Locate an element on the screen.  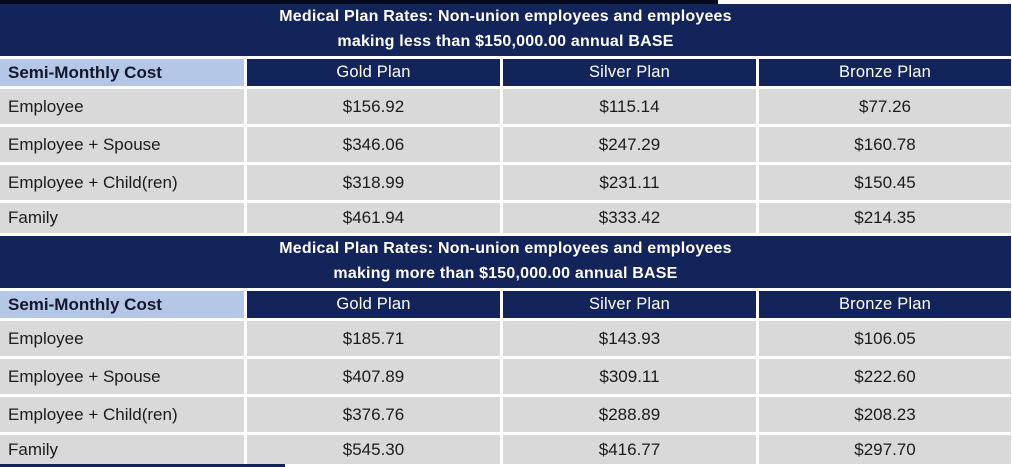
rate-value: $416.77 is located at coordinates (629, 450).